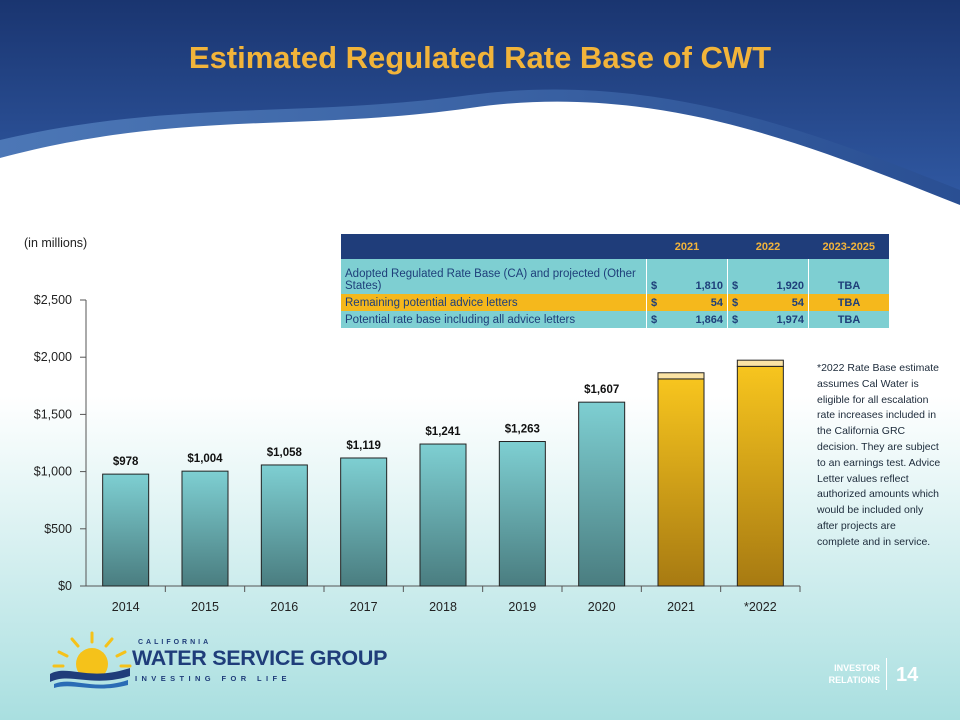  What do you see at coordinates (363, 446) in the screenshot?
I see `data-label: $1,119` at bounding box center [363, 446].